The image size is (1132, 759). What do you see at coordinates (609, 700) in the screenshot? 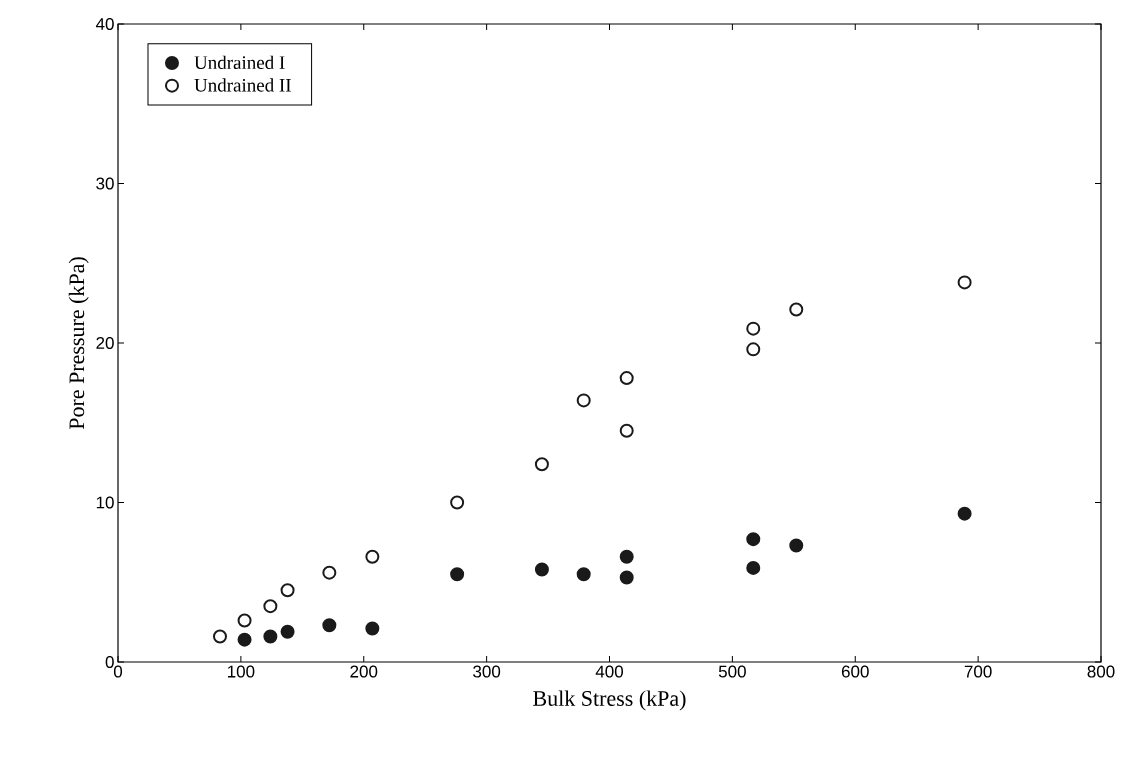
I see `x-axis-title: Bulk Stress (kPa)` at bounding box center [609, 700].